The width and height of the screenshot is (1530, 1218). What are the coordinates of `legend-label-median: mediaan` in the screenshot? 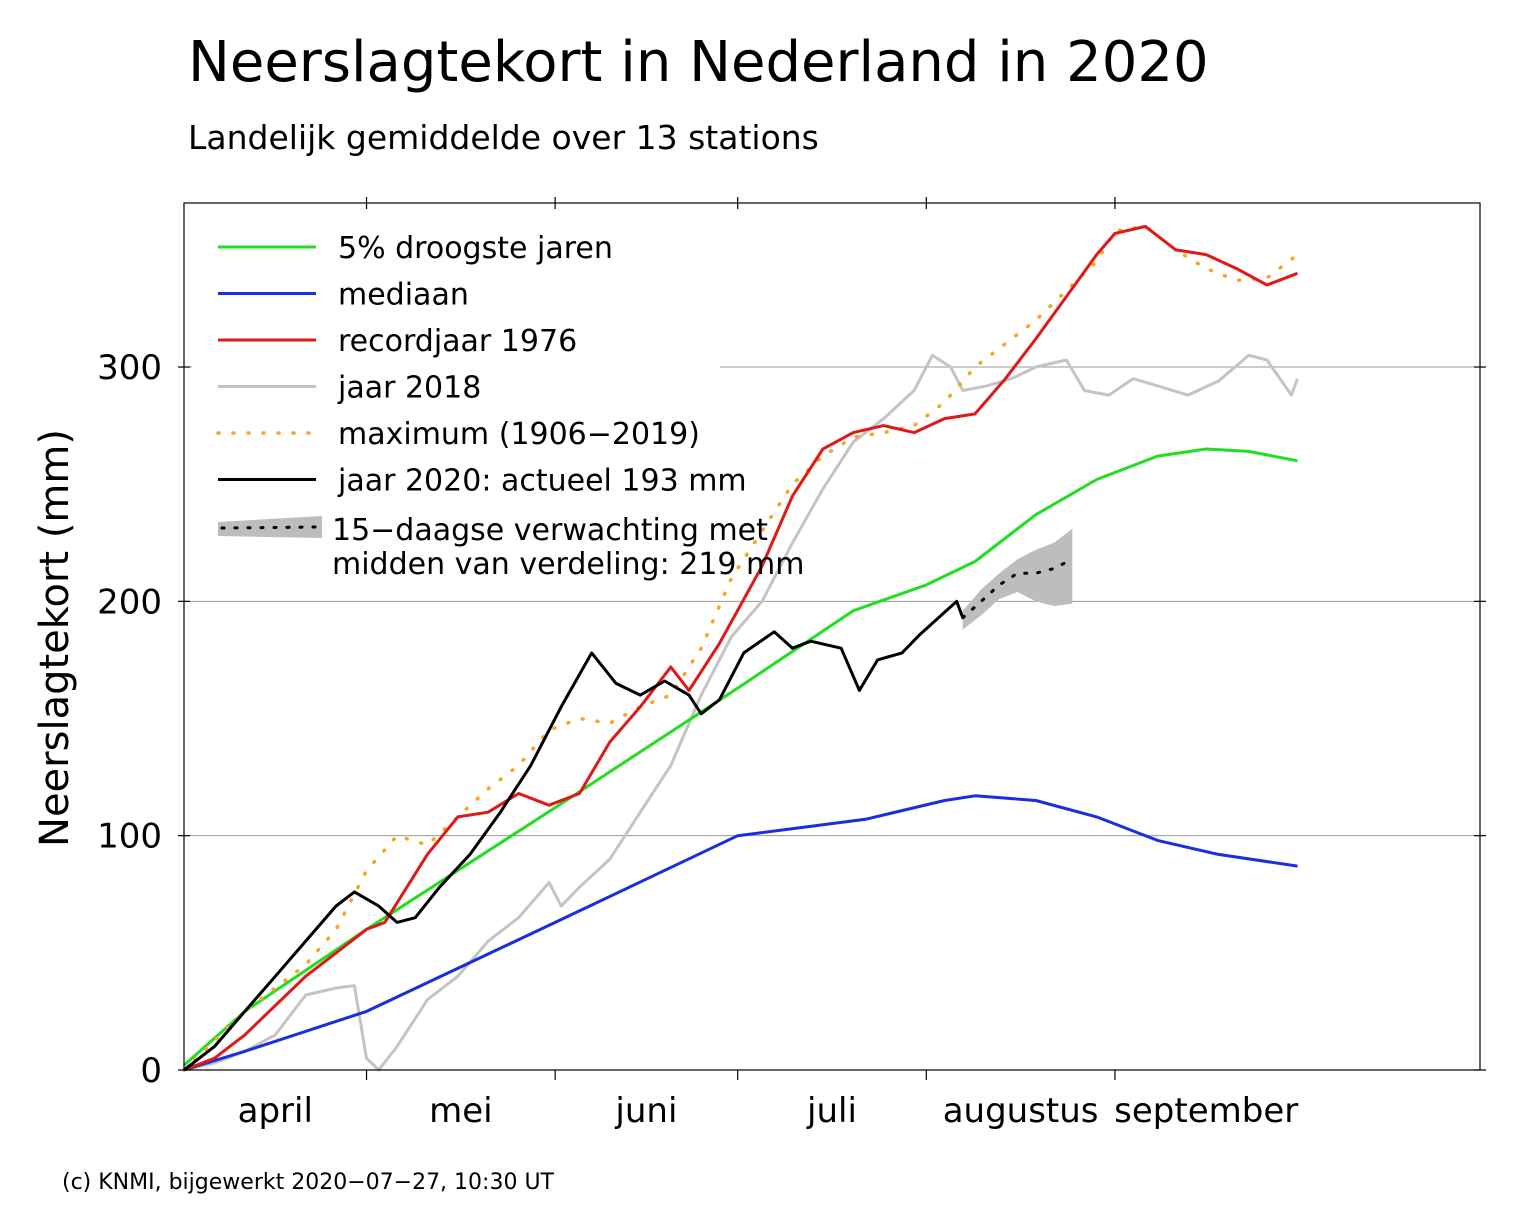 It's located at (403, 295).